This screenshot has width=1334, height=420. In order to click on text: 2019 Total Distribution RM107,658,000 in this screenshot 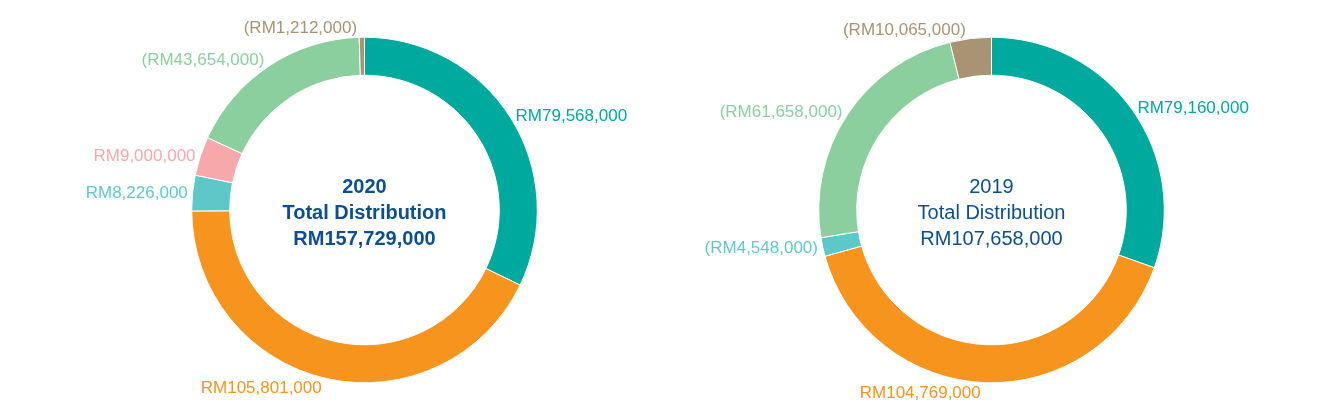, I will do `click(991, 212)`.